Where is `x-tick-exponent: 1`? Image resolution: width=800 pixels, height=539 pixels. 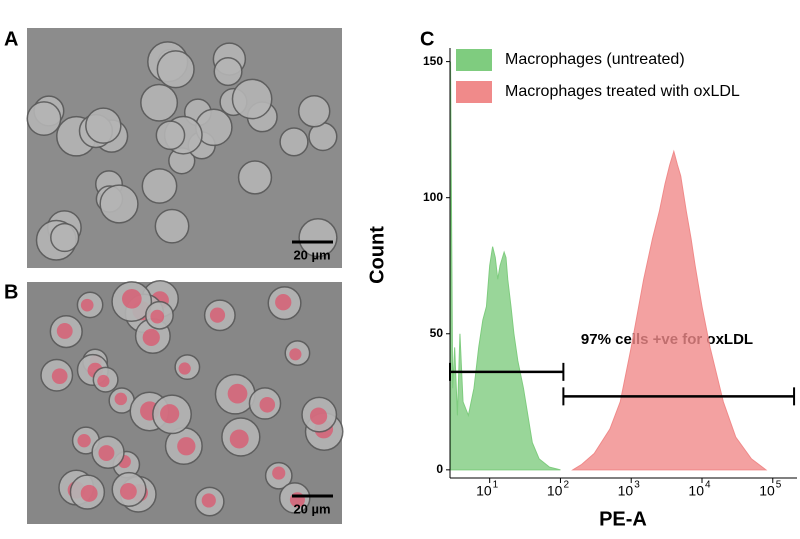
x-tick-exponent: 1 is located at coordinates (496, 485).